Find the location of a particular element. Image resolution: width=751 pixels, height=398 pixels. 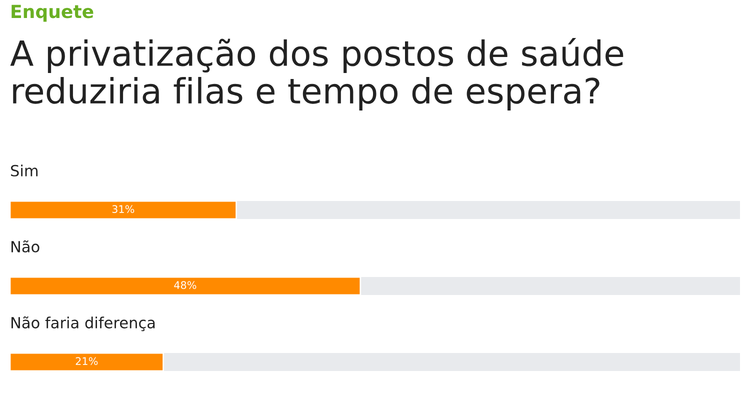

data-label: 48% is located at coordinates (185, 285).